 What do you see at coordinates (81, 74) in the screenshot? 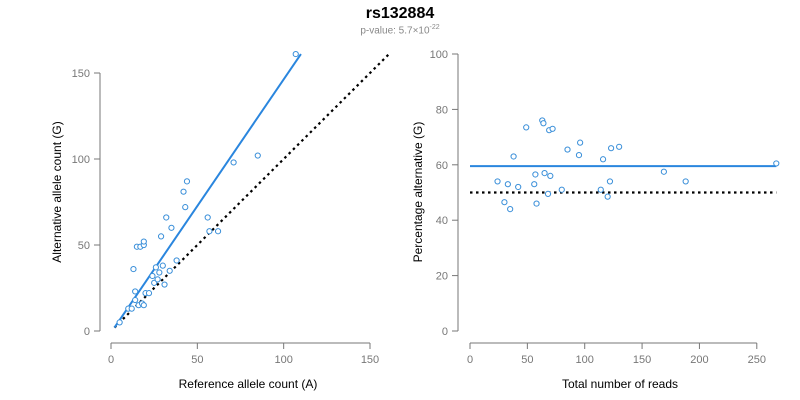
I see `y-tick-label: 150` at bounding box center [81, 74].